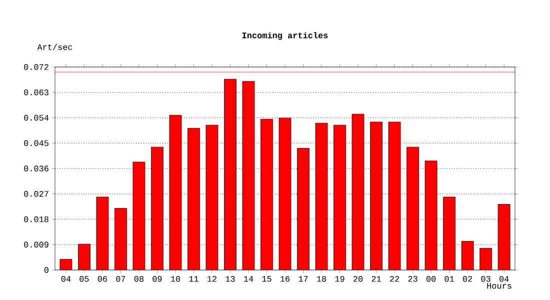 The height and width of the screenshot is (300, 550). I want to click on x-tick-label: 12, so click(212, 279).